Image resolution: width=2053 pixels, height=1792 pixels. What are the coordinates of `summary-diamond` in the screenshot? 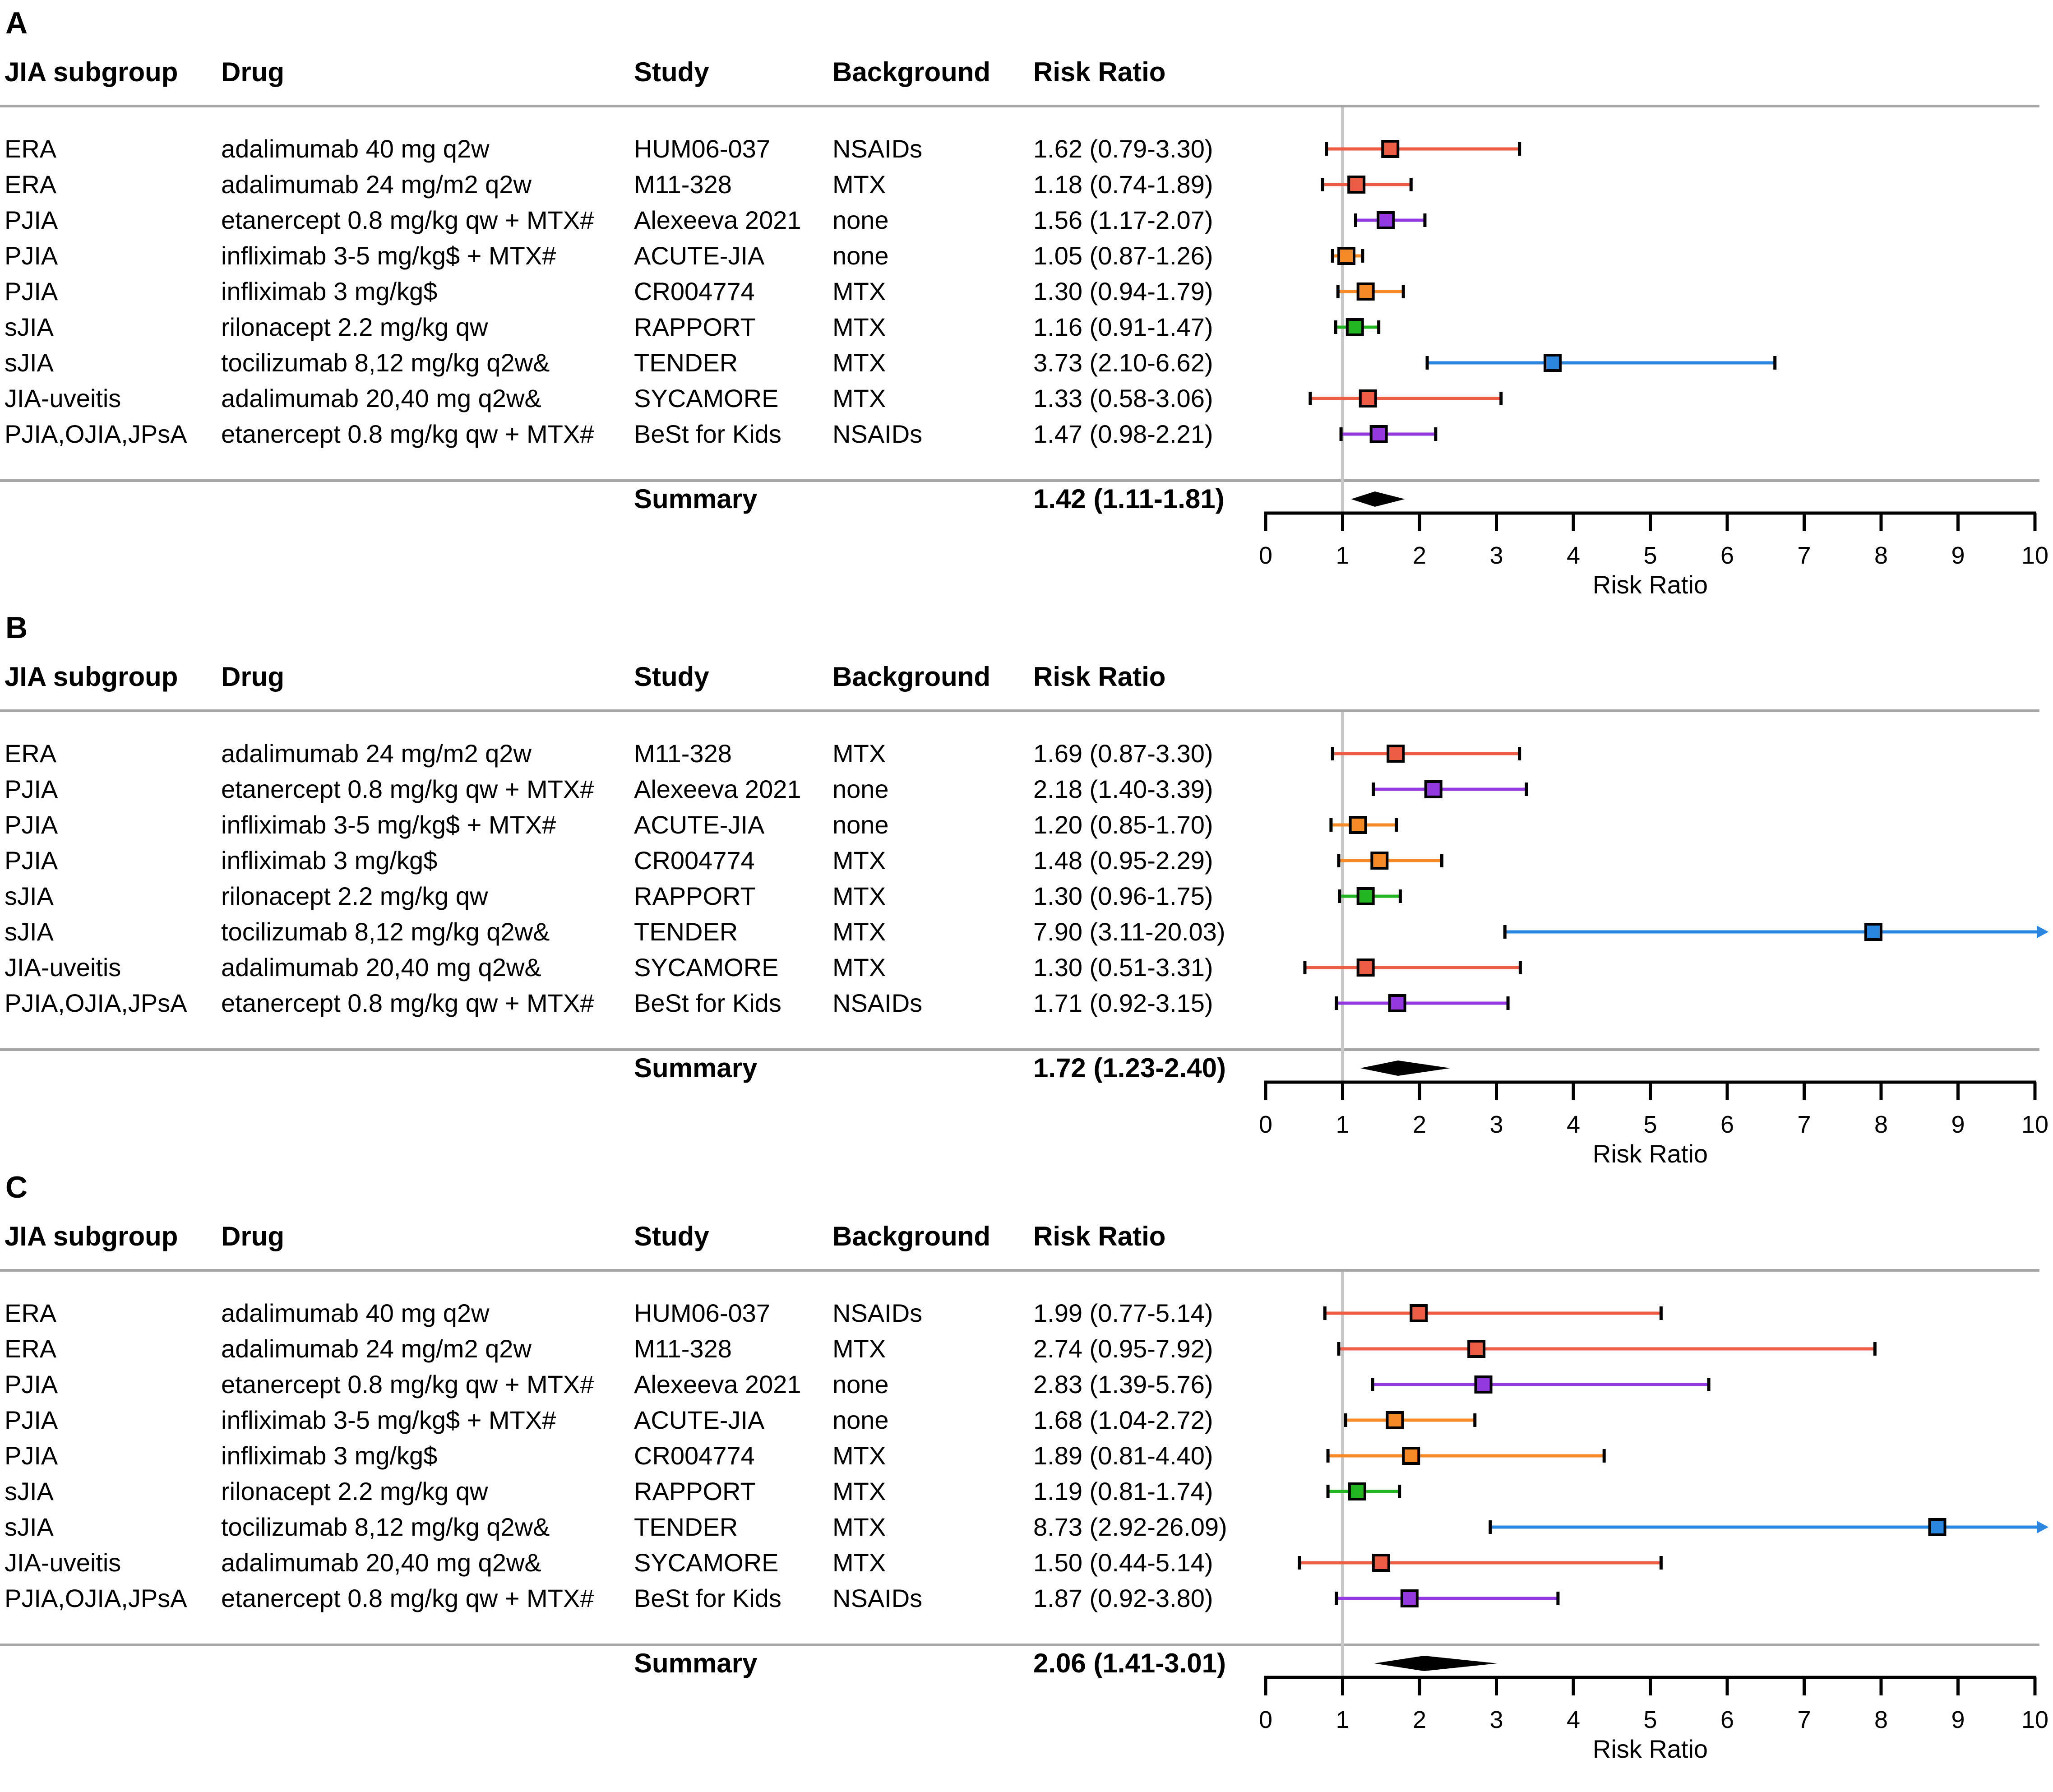 It's located at (1406, 1068).